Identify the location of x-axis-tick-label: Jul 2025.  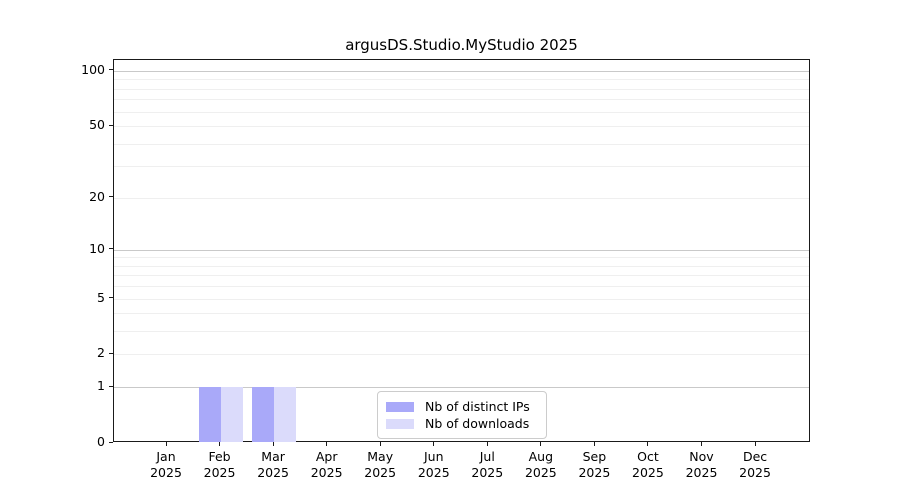
(487, 464).